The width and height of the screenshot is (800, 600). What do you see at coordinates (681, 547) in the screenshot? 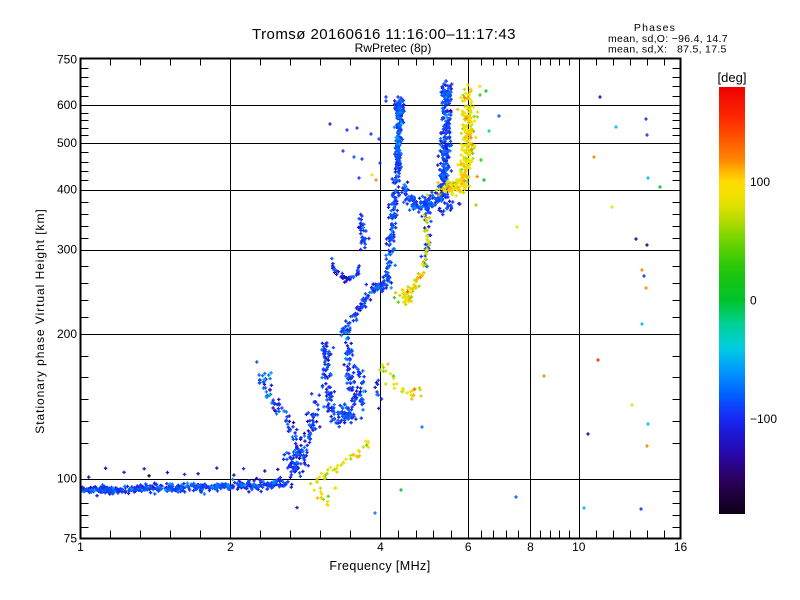
I see `svg-text: 16` at bounding box center [681, 547].